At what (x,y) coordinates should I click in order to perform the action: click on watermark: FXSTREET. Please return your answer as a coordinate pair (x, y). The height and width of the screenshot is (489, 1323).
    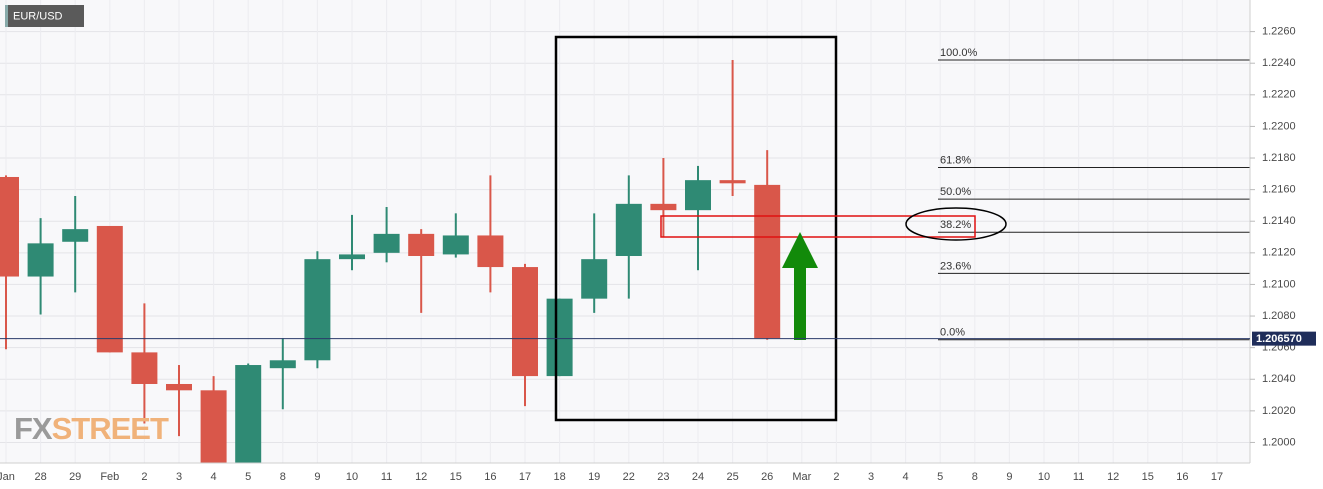
    Looking at the image, I should click on (91, 428).